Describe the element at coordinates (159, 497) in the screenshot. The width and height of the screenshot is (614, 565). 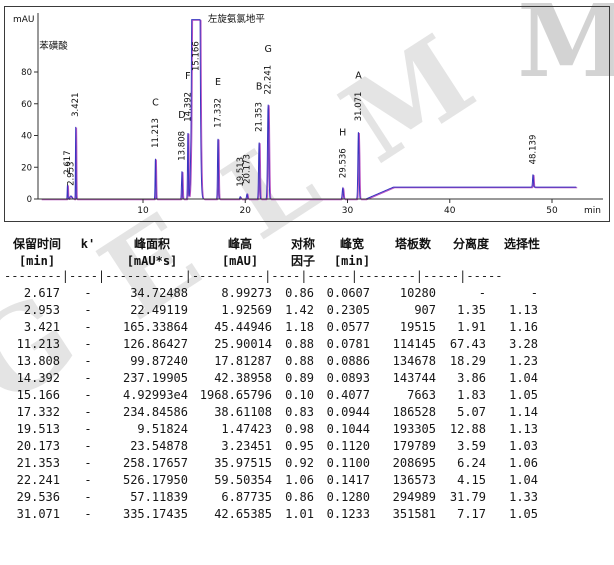
I see `table-cell: 57.11839` at that location.